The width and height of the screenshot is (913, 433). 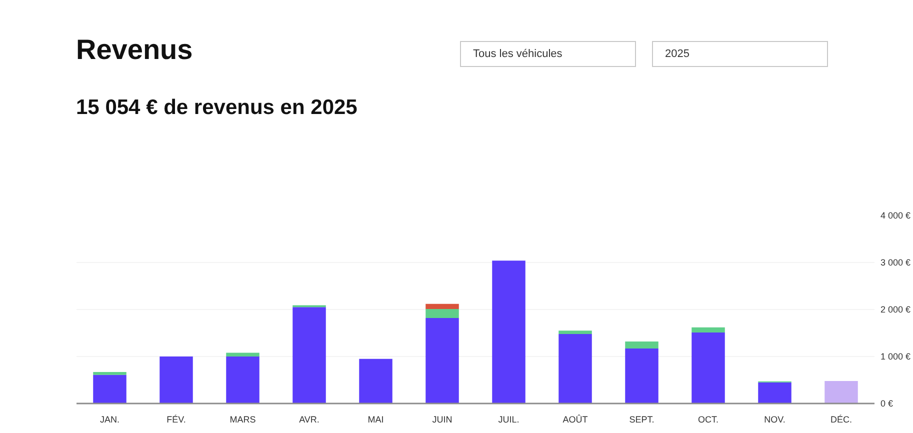 I want to click on y-tick-label: 4 000 €, so click(x=895, y=215).